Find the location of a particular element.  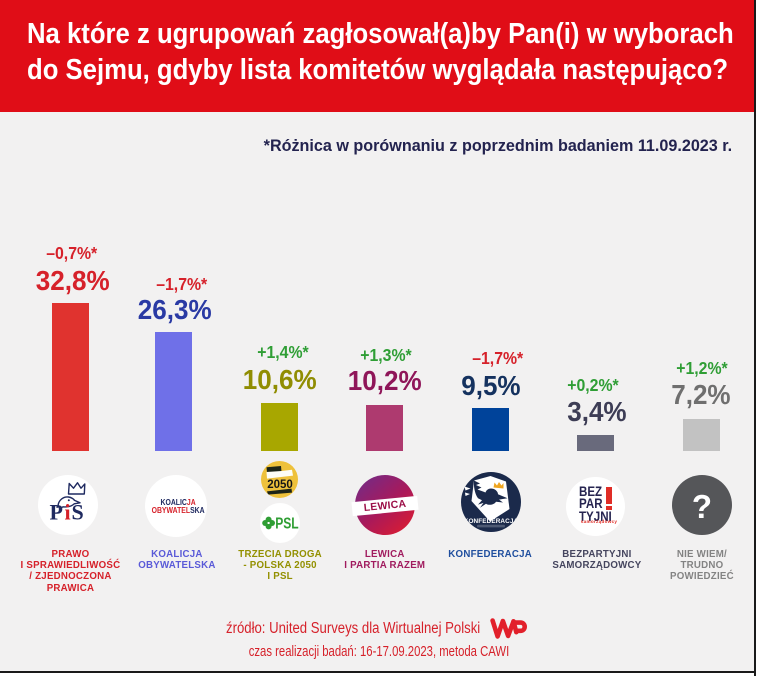

svg-text: i is located at coordinates (68, 512).